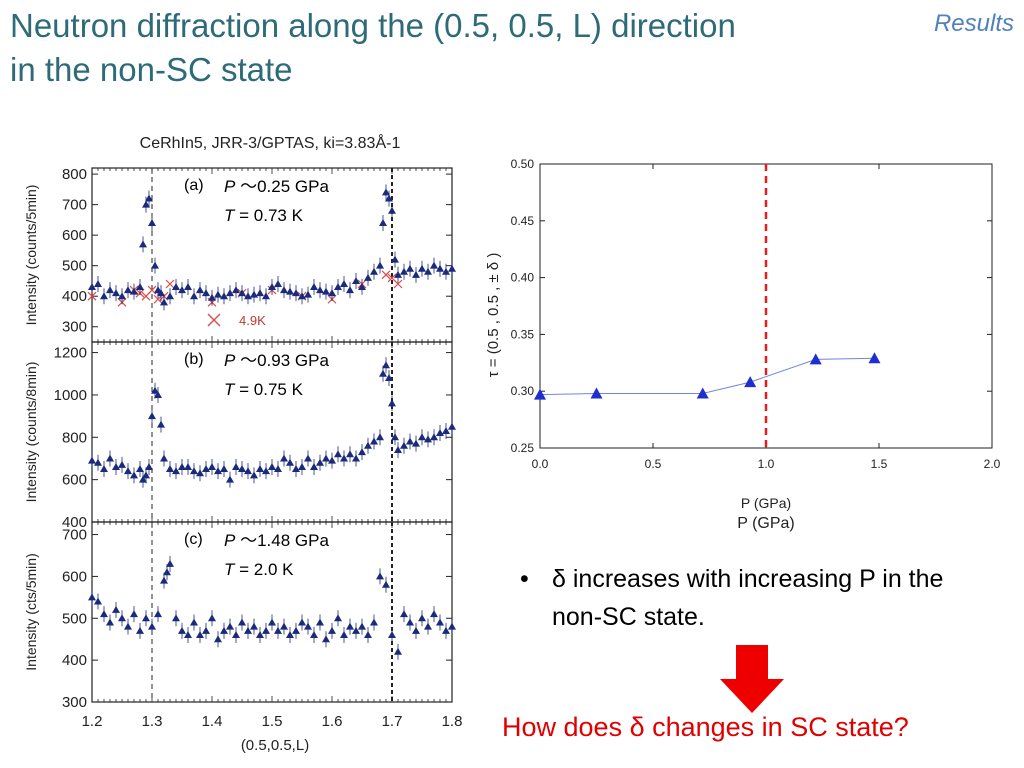  I want to click on section-tag: Results, so click(973, 23).